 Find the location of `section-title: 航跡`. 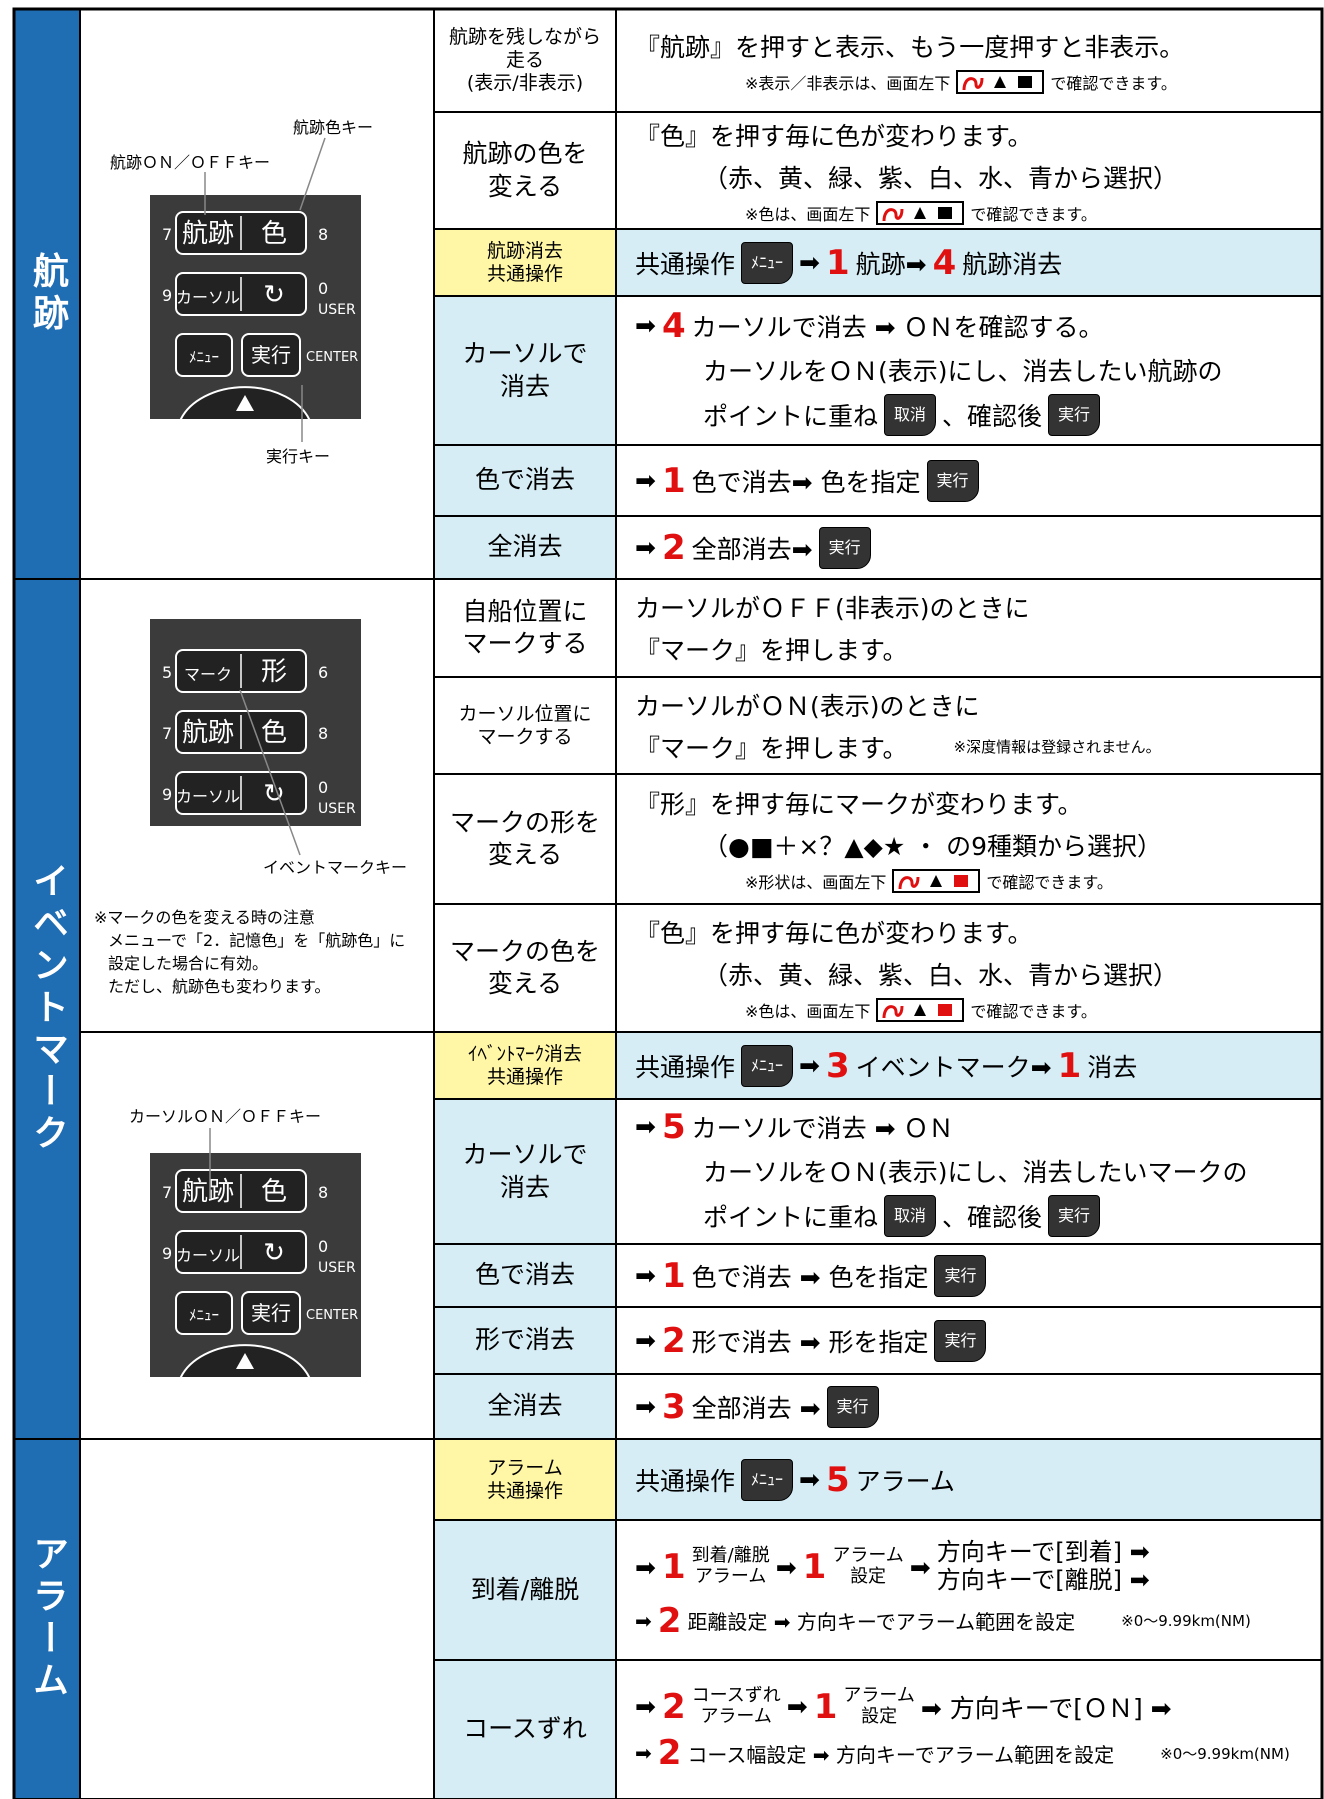

section-title: 航跡 is located at coordinates (47, 294).